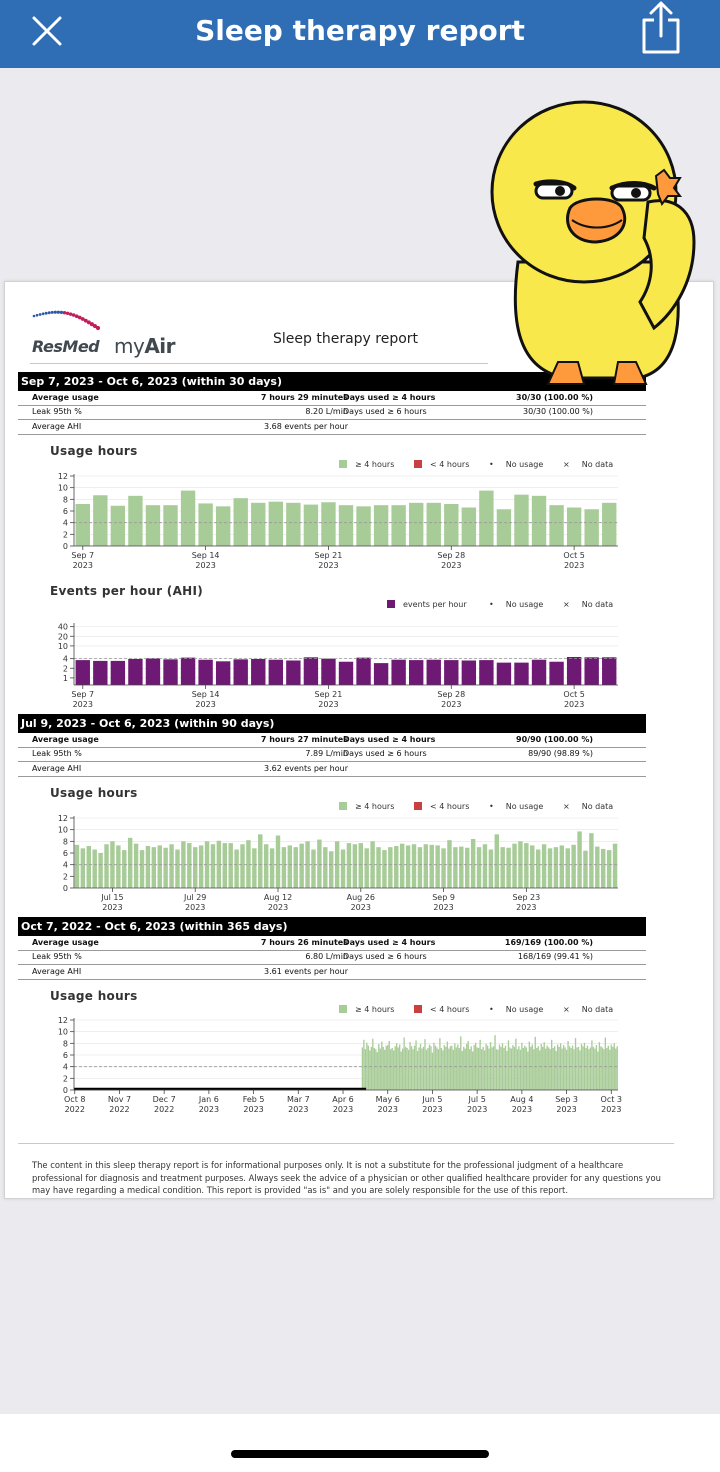 This screenshot has height=1472, width=720. I want to click on x-tick-label: Sep 7, so click(82, 555).